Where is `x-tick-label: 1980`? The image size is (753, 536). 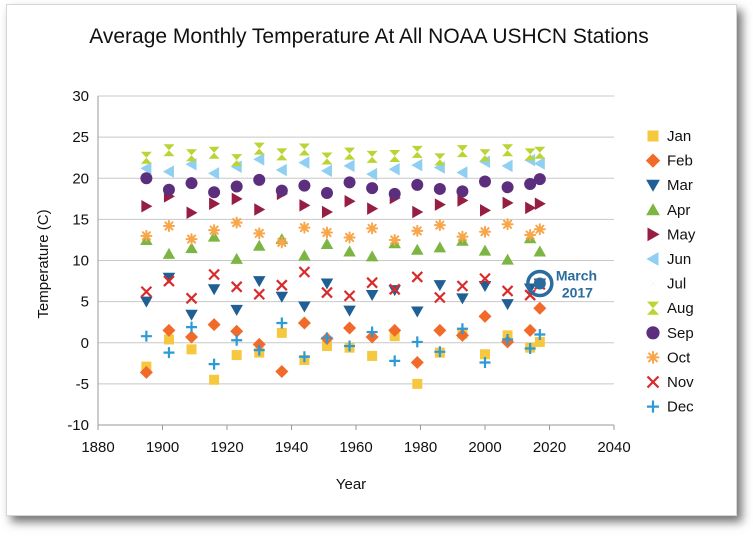 x-tick-label: 1980 is located at coordinates (420, 447).